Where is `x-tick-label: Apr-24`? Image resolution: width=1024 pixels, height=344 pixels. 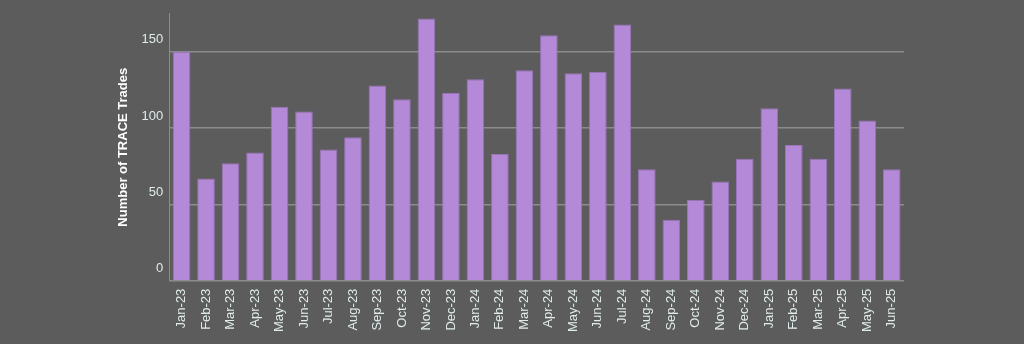
x-tick-label: Apr-24 is located at coordinates (548, 308).